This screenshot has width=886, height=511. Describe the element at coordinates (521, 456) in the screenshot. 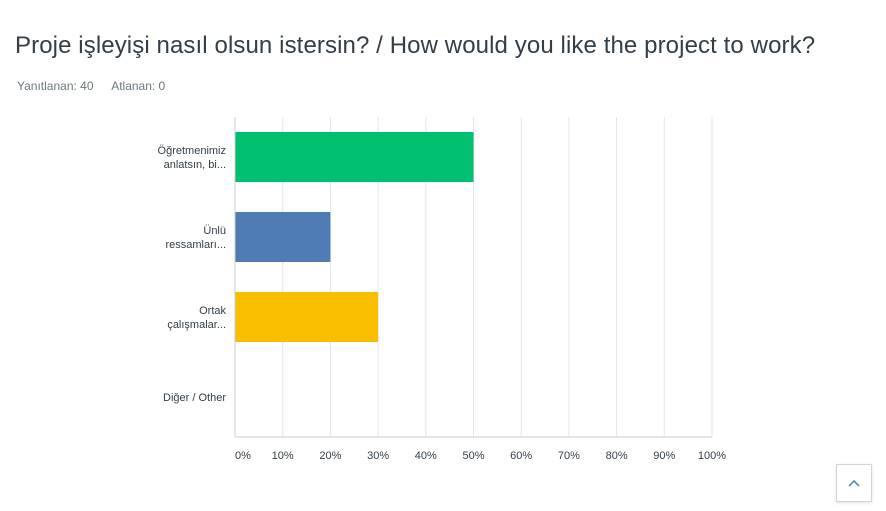

I see `x-tick-label: 60%` at that location.